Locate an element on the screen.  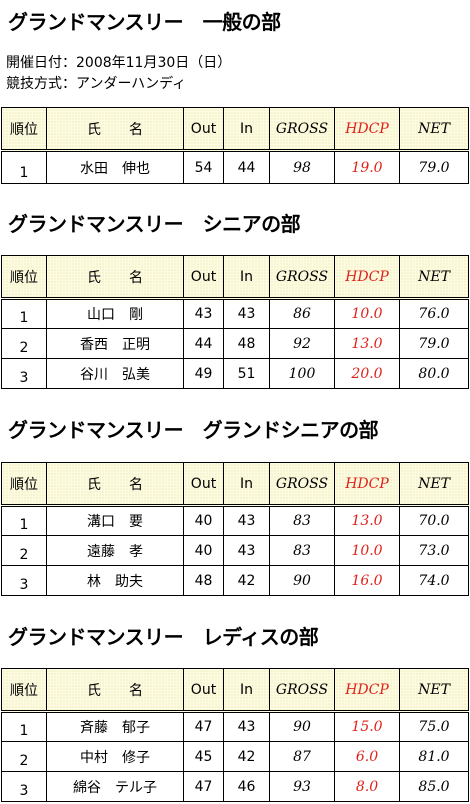
data-row: 3 谷川 弘美 49 51 100 20.0 80.0 is located at coordinates (235, 373).